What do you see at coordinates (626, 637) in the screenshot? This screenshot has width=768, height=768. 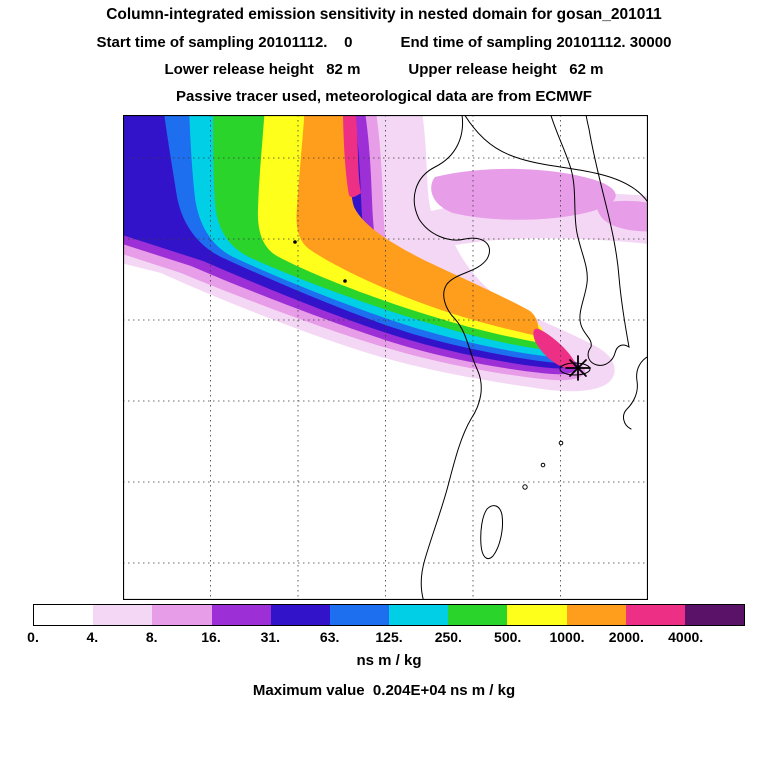 I see `colorbar-tick-2000: 2000.` at bounding box center [626, 637].